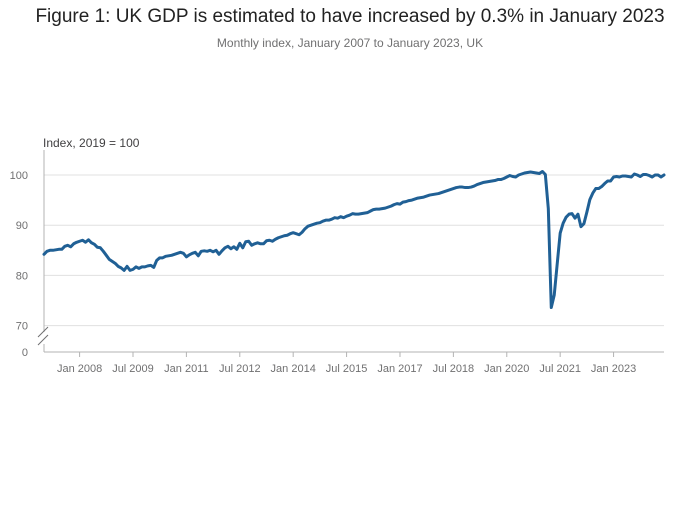 This screenshot has width=700, height=507. Describe the element at coordinates (91, 143) in the screenshot. I see `y-axis-label: Index, 2019 = 100` at that location.